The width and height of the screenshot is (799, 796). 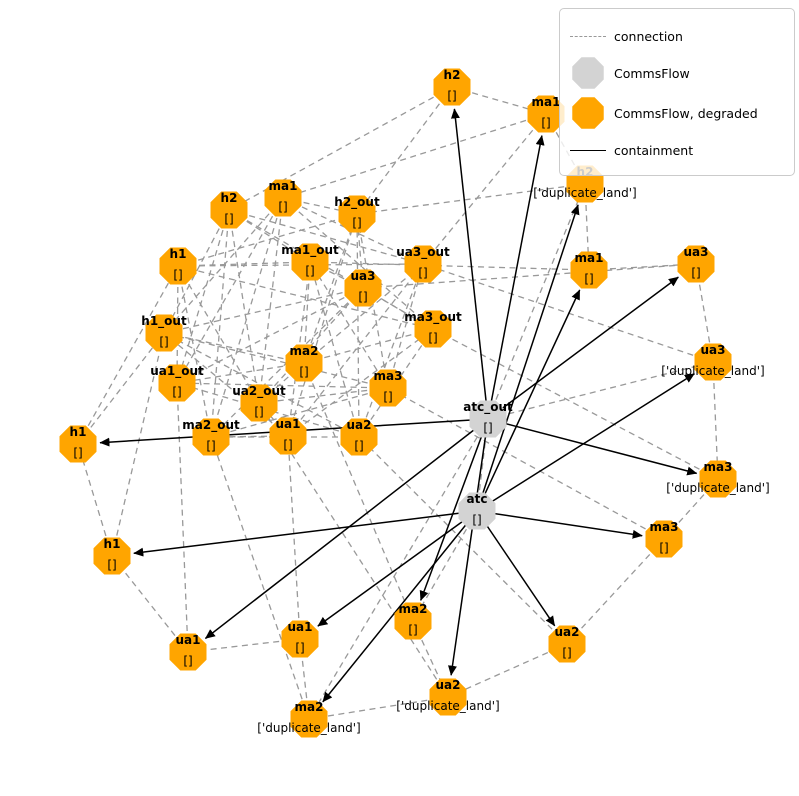 What do you see at coordinates (588, 150) in the screenshot?
I see `containment-line-icon` at bounding box center [588, 150].